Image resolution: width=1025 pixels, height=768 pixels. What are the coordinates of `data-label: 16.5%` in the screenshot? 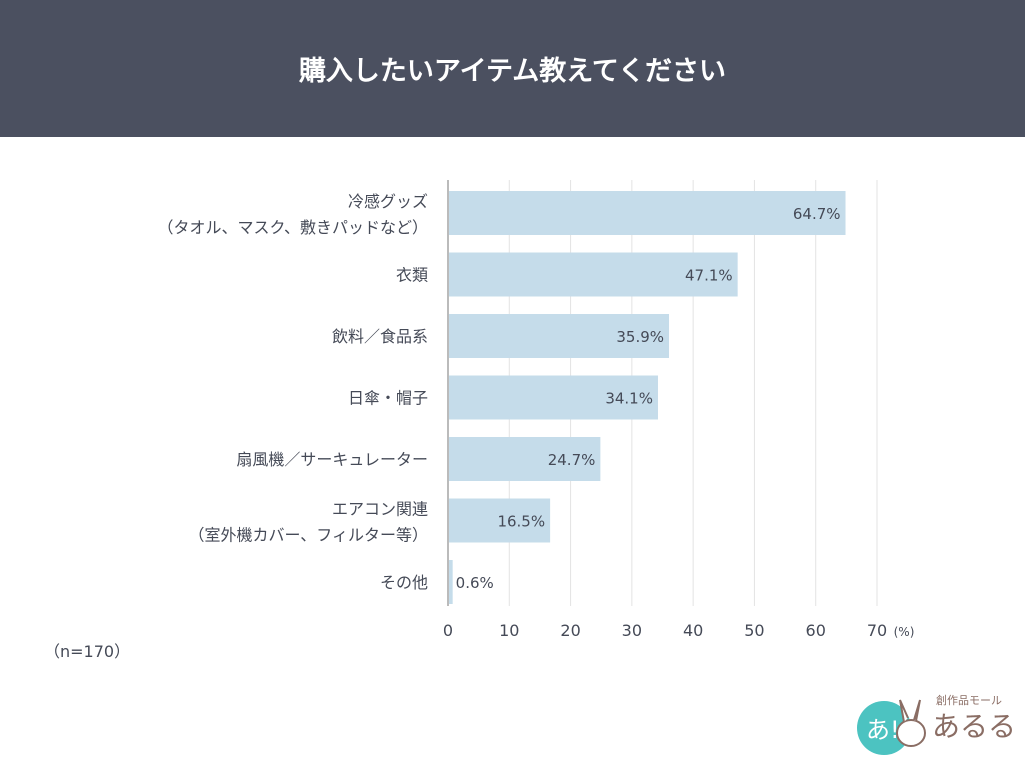 It's located at (521, 522).